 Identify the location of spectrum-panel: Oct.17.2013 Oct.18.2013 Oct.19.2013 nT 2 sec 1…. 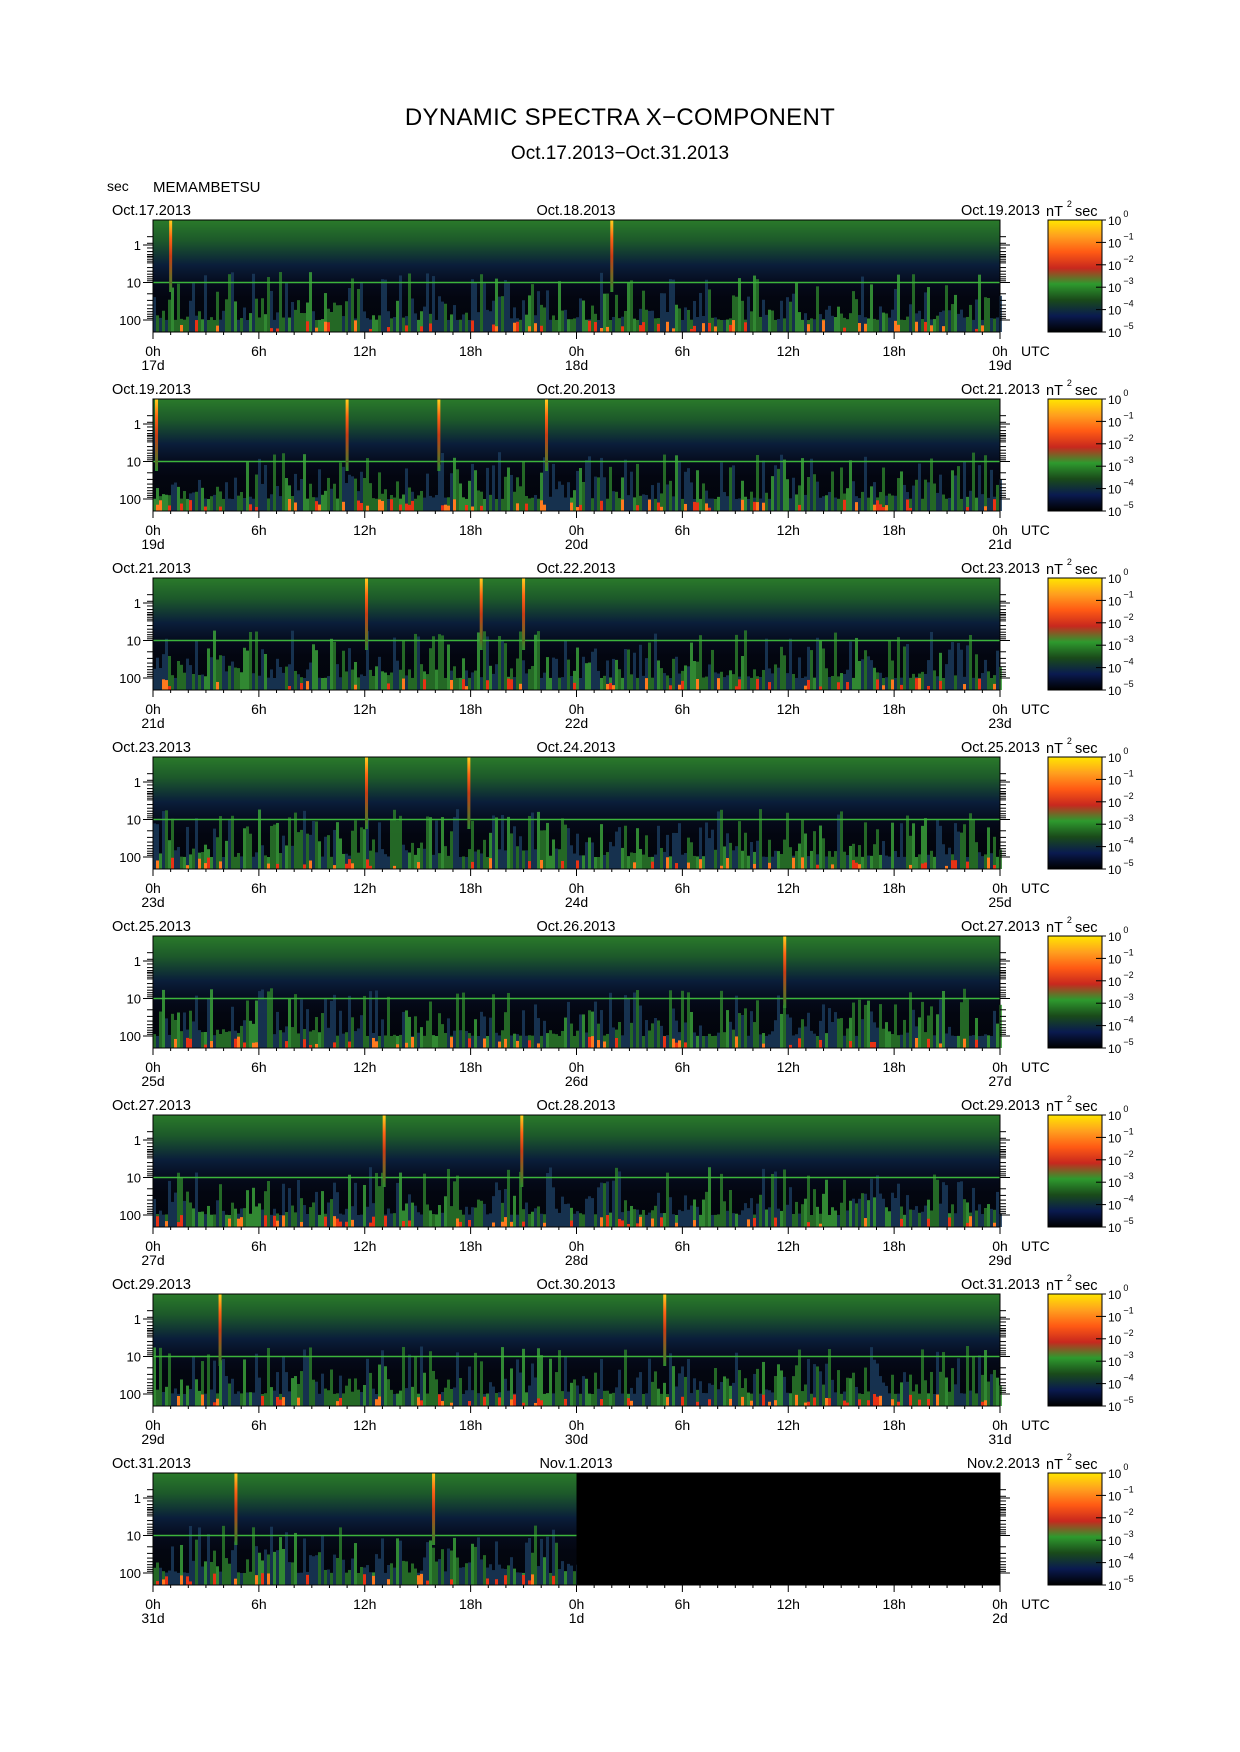
(623, 286).